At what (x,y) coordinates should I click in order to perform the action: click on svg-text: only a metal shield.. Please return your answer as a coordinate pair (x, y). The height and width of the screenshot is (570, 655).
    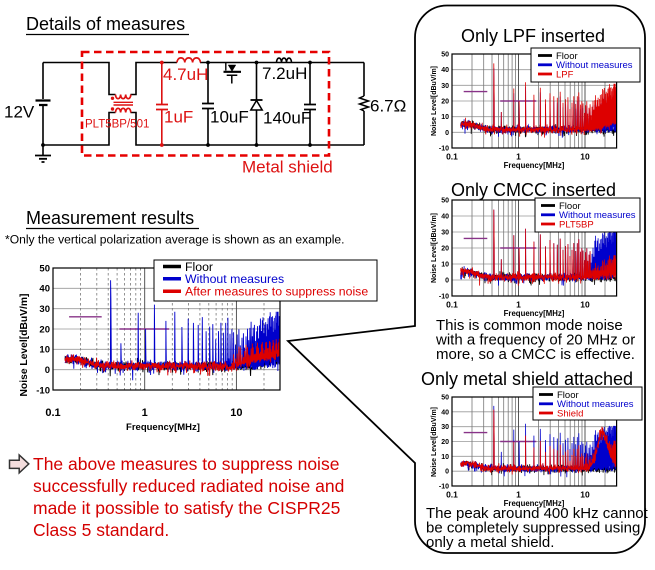
    Looking at the image, I should click on (490, 542).